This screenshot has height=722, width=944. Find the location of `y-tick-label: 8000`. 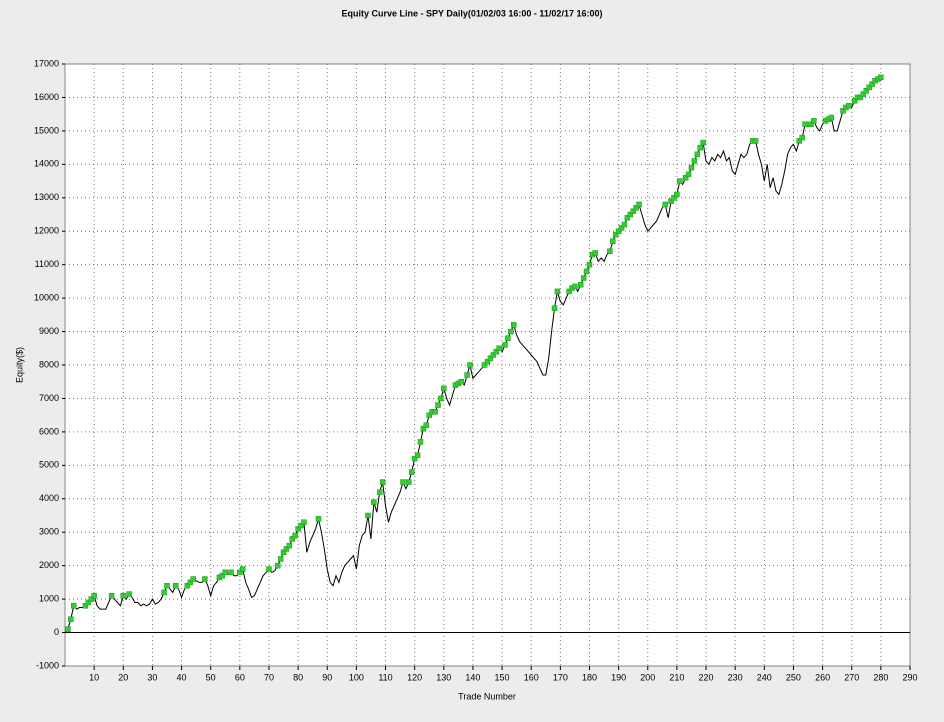

y-tick-label: 8000 is located at coordinates (49, 364).